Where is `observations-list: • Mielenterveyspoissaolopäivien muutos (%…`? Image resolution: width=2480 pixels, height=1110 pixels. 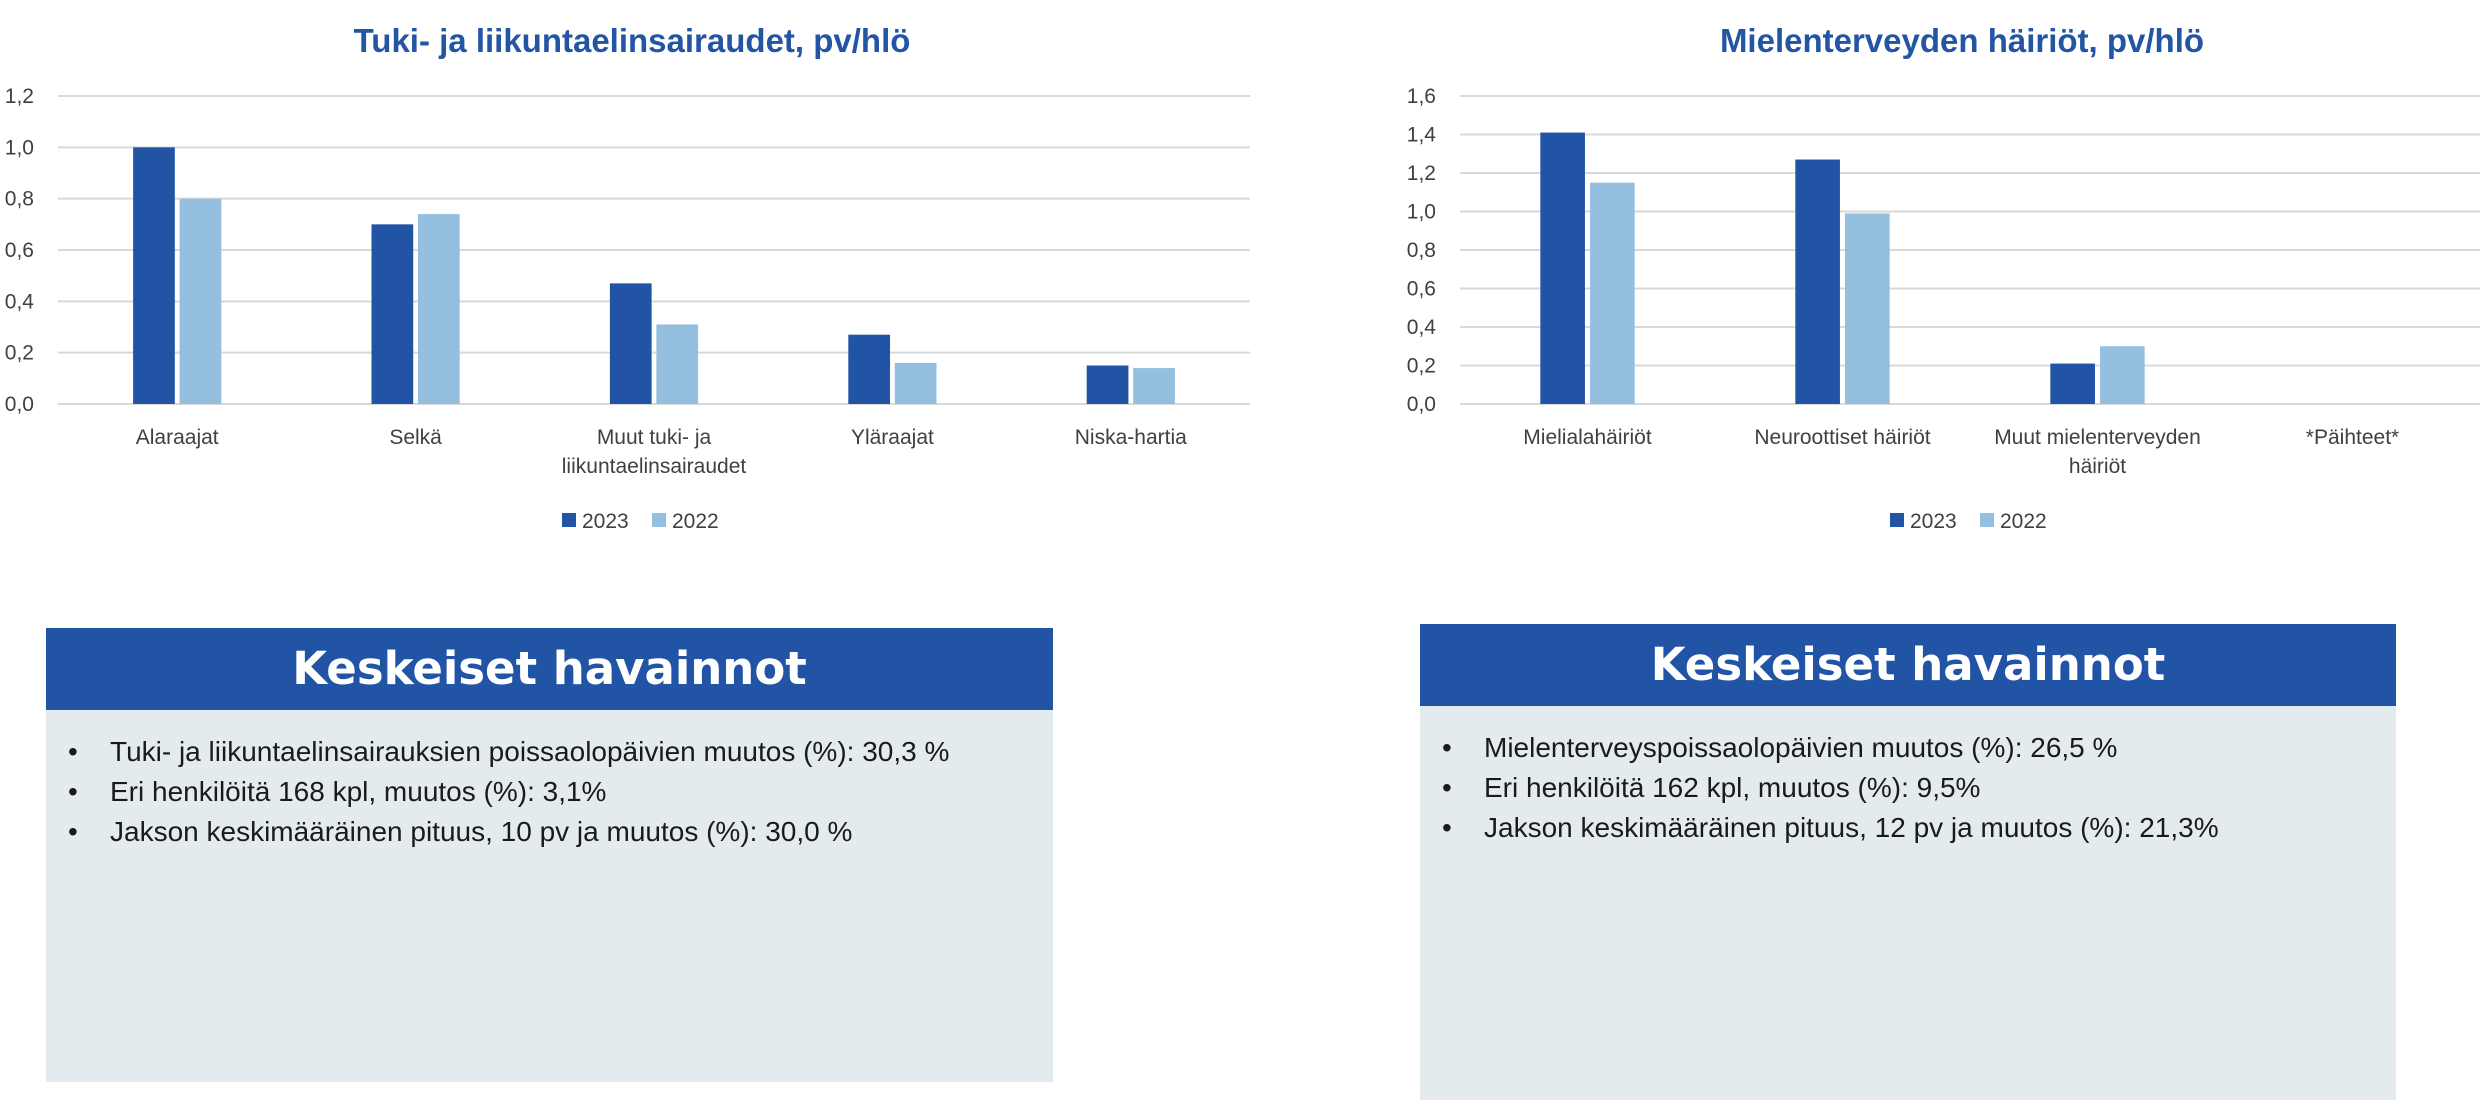 observations-list: • Mielenterveyspoissaolopäivien muutos (%… is located at coordinates (1908, 777).